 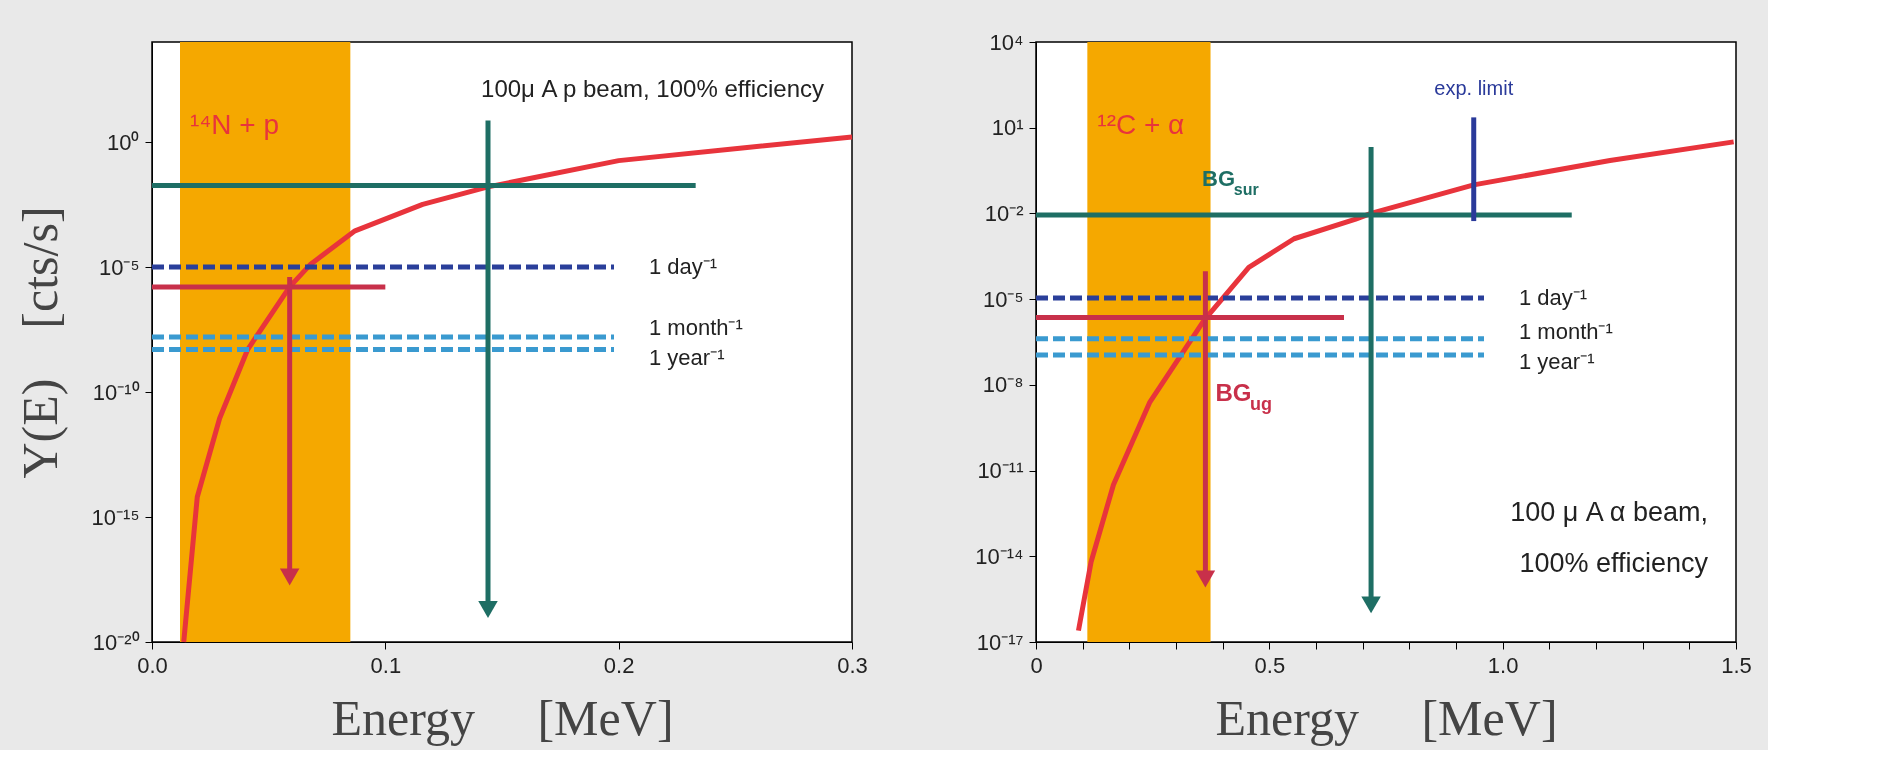 What do you see at coordinates (1736, 665) in the screenshot?
I see `x-tick-label: 1.5` at bounding box center [1736, 665].